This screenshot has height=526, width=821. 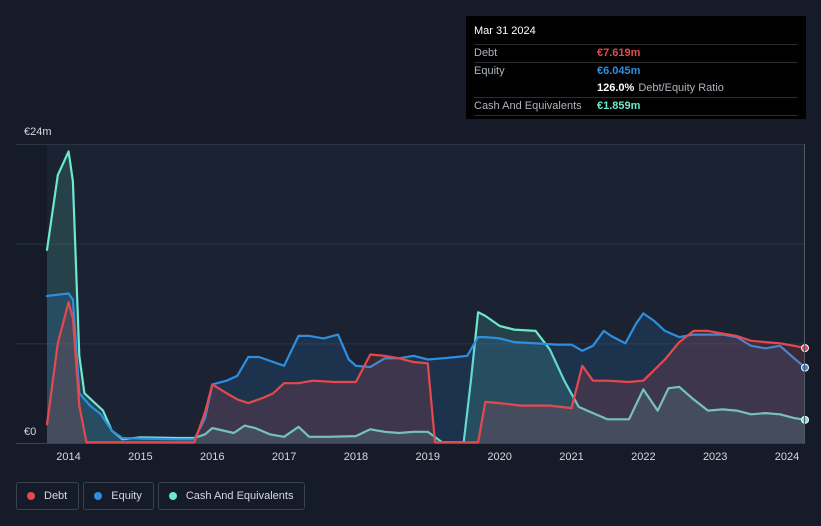 I want to click on tooltip-row-debt: Debt €7.619m, so click(x=636, y=54).